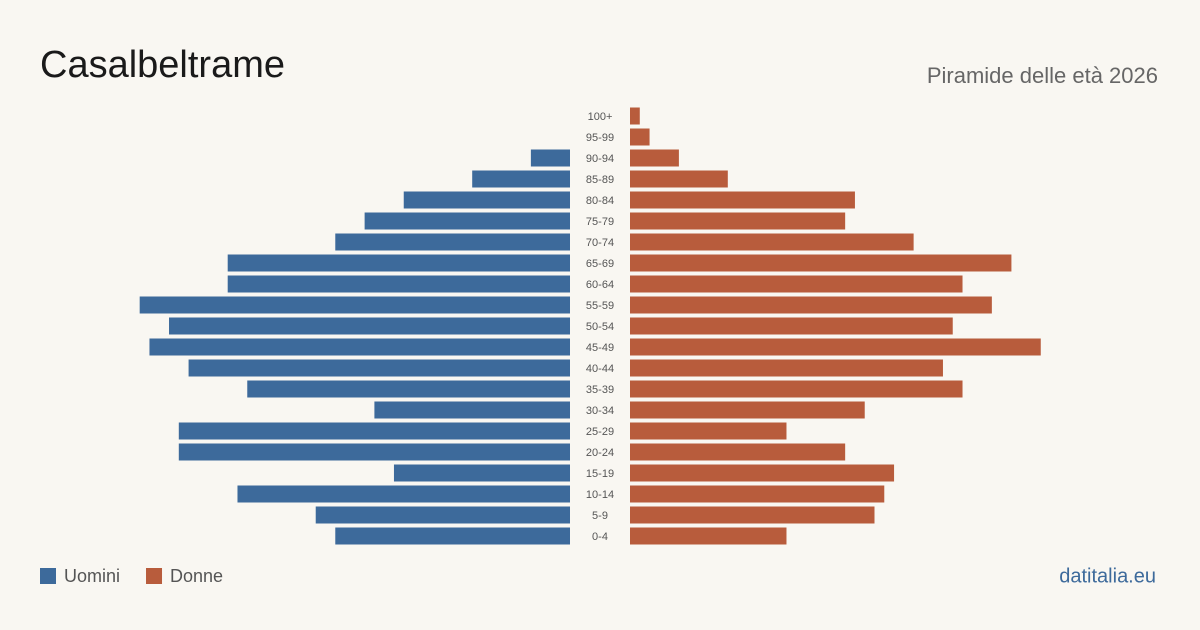 The image size is (1200, 630). What do you see at coordinates (1042, 75) in the screenshot?
I see `chart-subtitle: Piramide delle età 2026` at bounding box center [1042, 75].